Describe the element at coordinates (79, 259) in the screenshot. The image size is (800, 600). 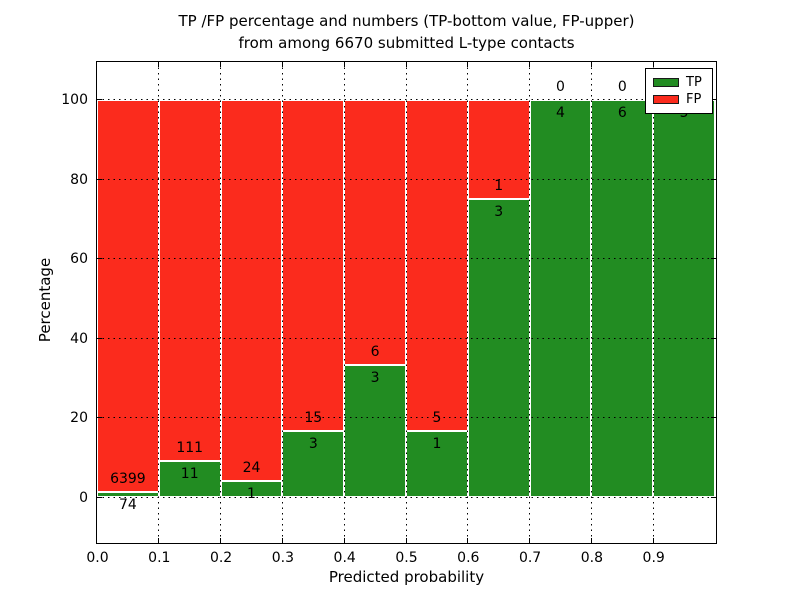
I see `y-tick-label: 60` at that location.